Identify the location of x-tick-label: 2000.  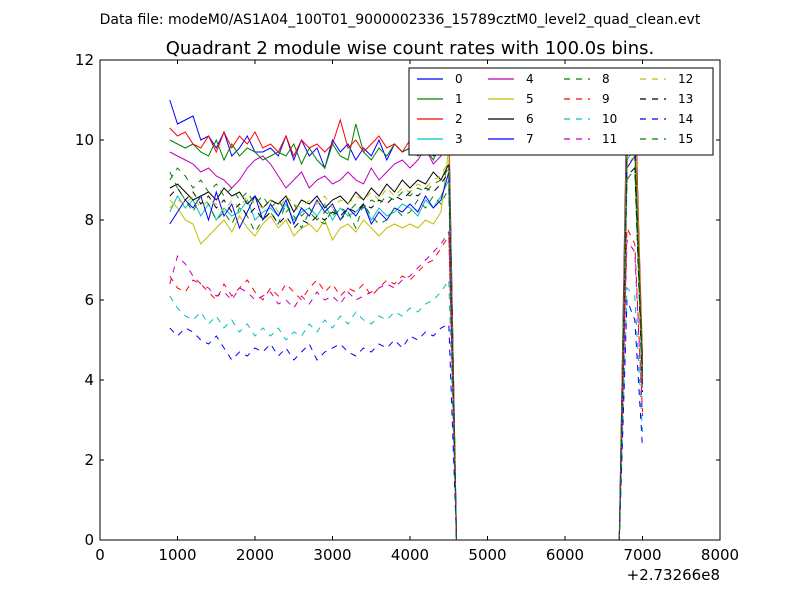
(255, 555).